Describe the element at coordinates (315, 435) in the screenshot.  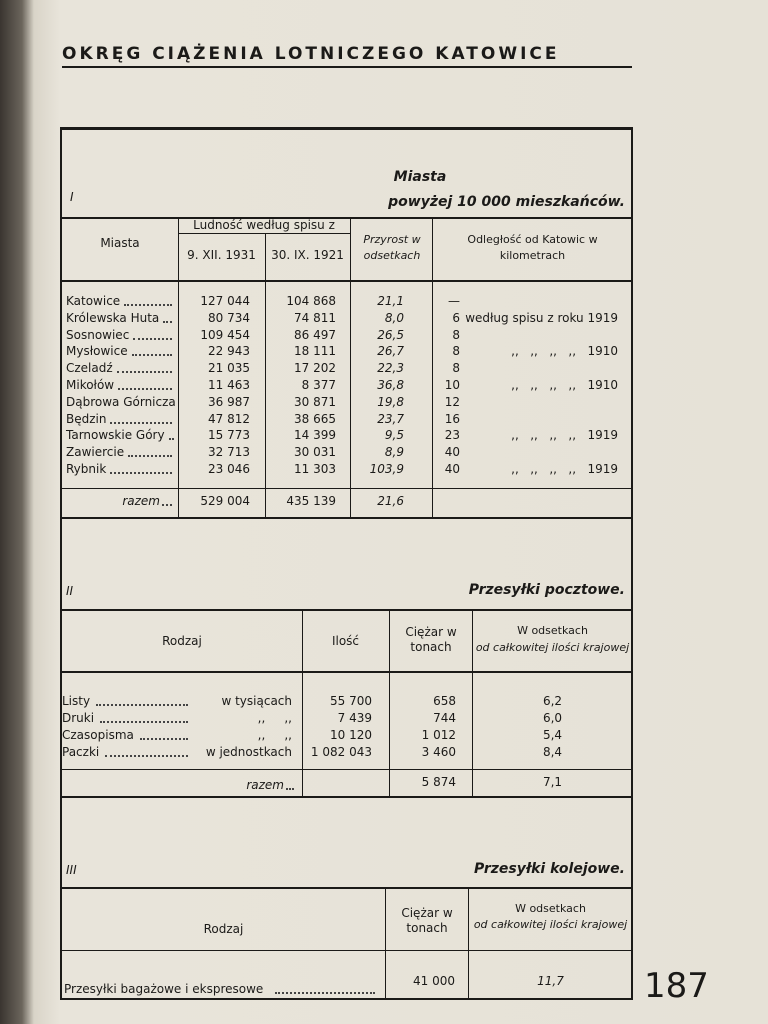
I see `population-1921: 14 399` at that location.